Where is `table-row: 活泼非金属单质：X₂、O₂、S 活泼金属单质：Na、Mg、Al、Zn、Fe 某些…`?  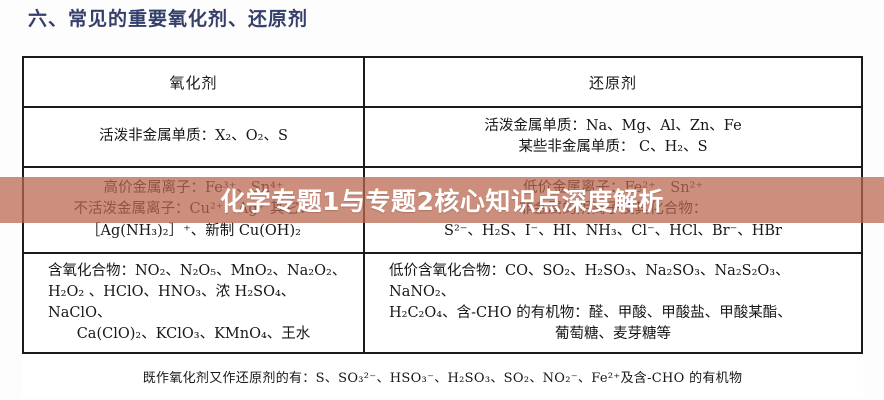
table-row: 活泼非金属单质：X₂、O₂、S 活泼金属单质：Na、Mg、Al、Zn、Fe 某些… is located at coordinates (442, 137).